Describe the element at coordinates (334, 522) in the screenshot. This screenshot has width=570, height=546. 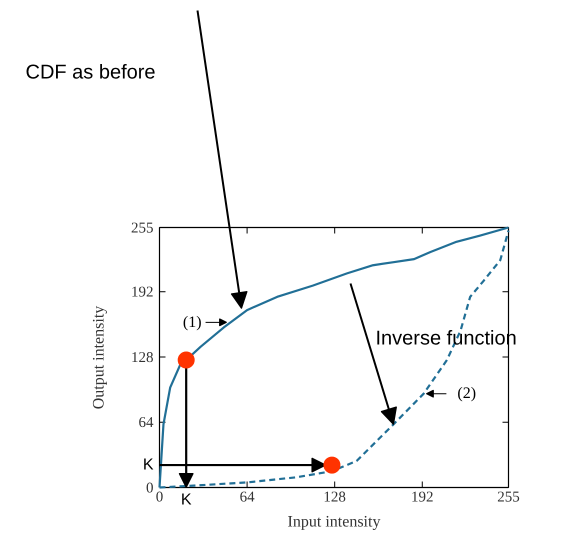
I see `x-axis-title: Input intensity` at that location.